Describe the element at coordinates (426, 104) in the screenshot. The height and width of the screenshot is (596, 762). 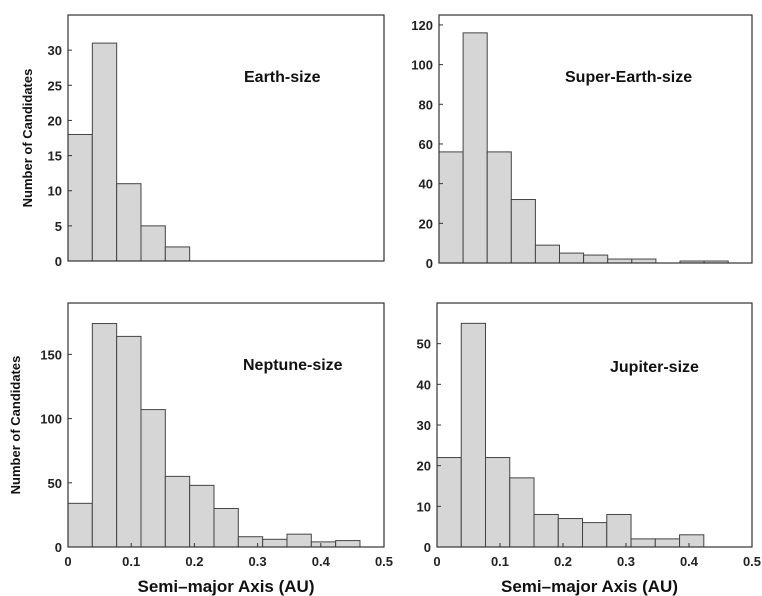
I see `y-tick-label: 80` at that location.